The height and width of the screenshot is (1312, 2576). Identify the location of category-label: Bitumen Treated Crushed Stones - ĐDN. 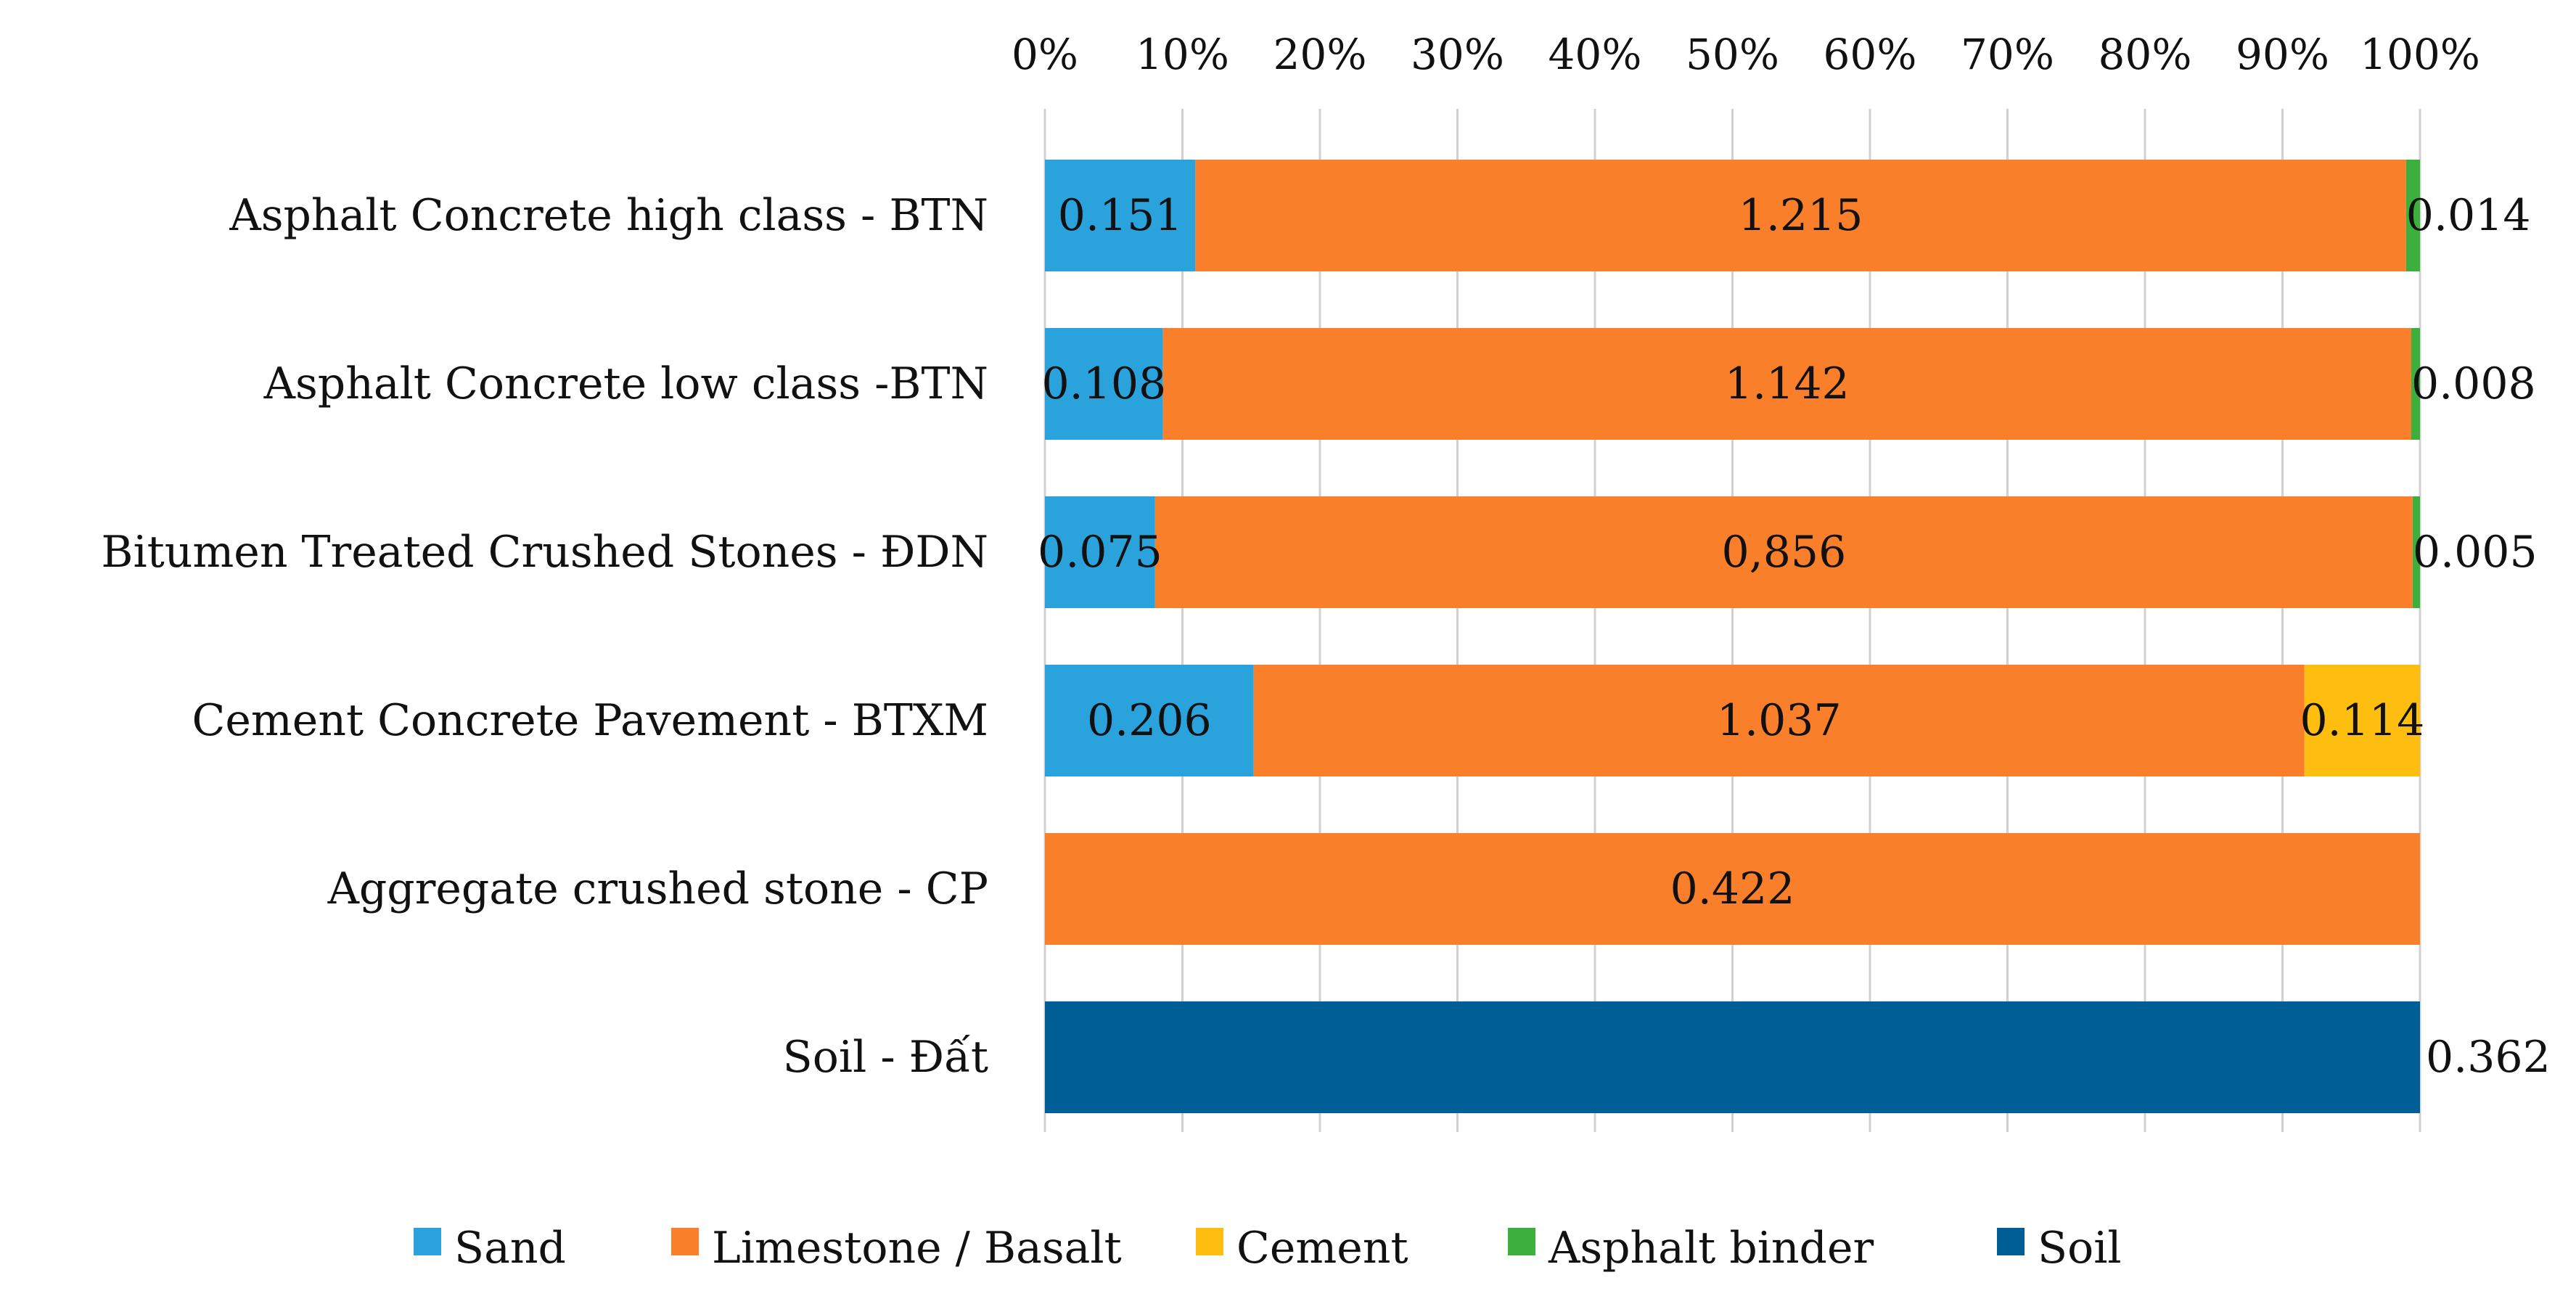
(544, 552).